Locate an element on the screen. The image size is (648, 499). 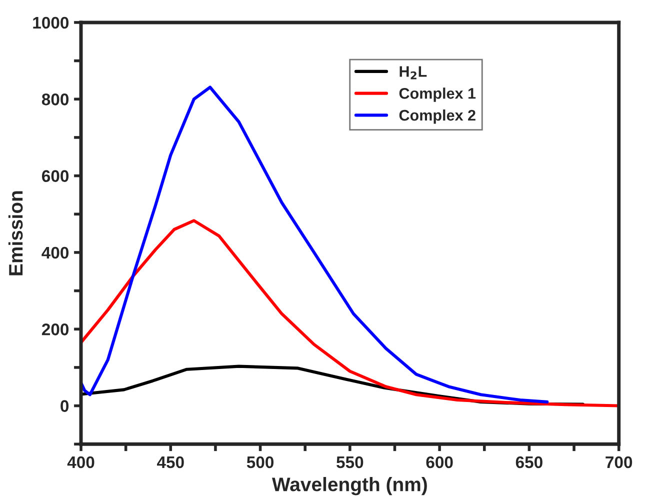
x-tick-label: 450 is located at coordinates (170, 462).